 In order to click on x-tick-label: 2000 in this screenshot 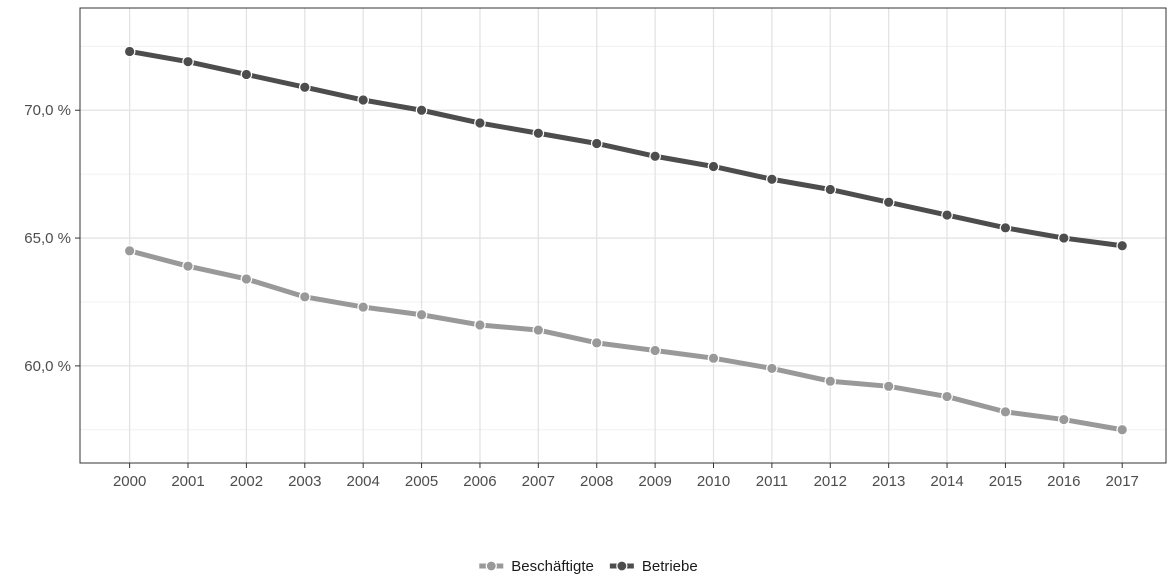, I will do `click(129, 481)`.